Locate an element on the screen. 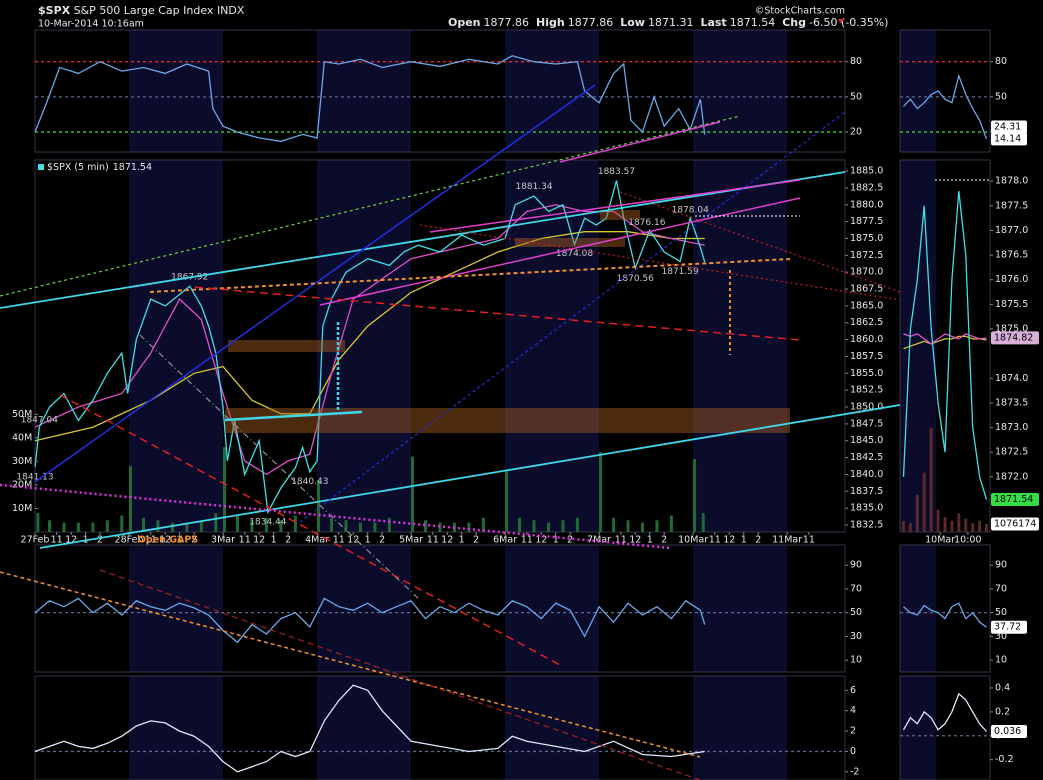 The width and height of the screenshot is (1043, 780). x-tick-label: 7Mar is located at coordinates (599, 540).